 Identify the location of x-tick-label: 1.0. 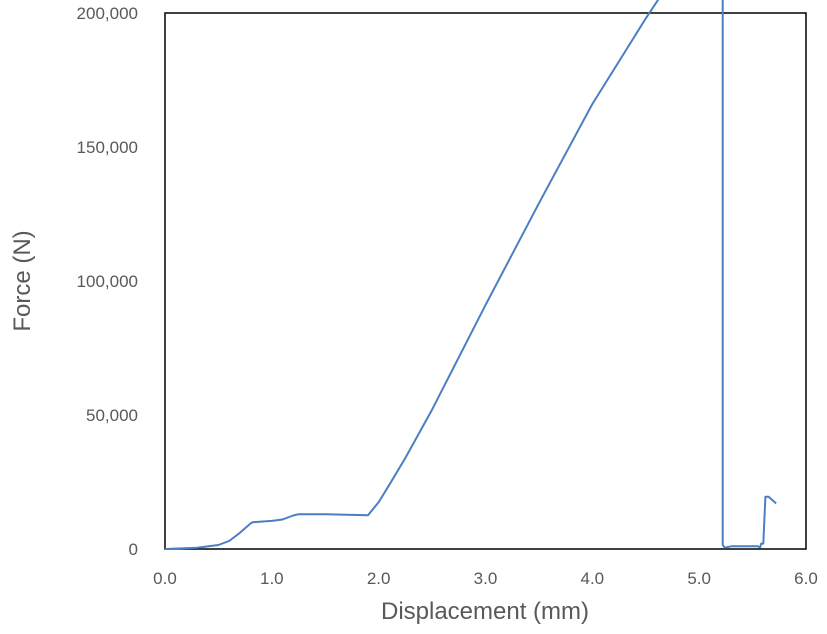
(272, 578).